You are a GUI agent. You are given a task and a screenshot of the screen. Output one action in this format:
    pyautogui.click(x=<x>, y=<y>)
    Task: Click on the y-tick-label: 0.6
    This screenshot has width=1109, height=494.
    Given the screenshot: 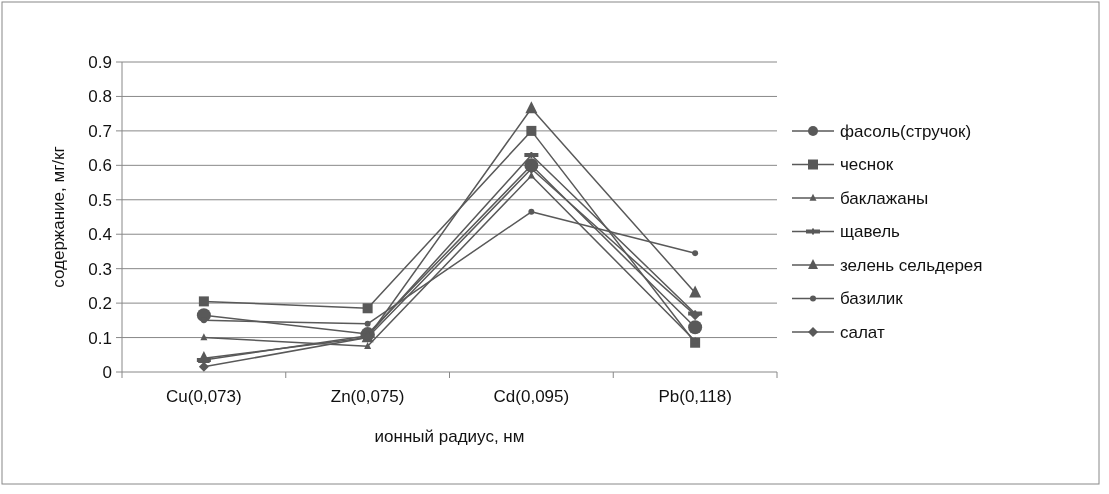 What is the action you would take?
    pyautogui.click(x=100, y=166)
    